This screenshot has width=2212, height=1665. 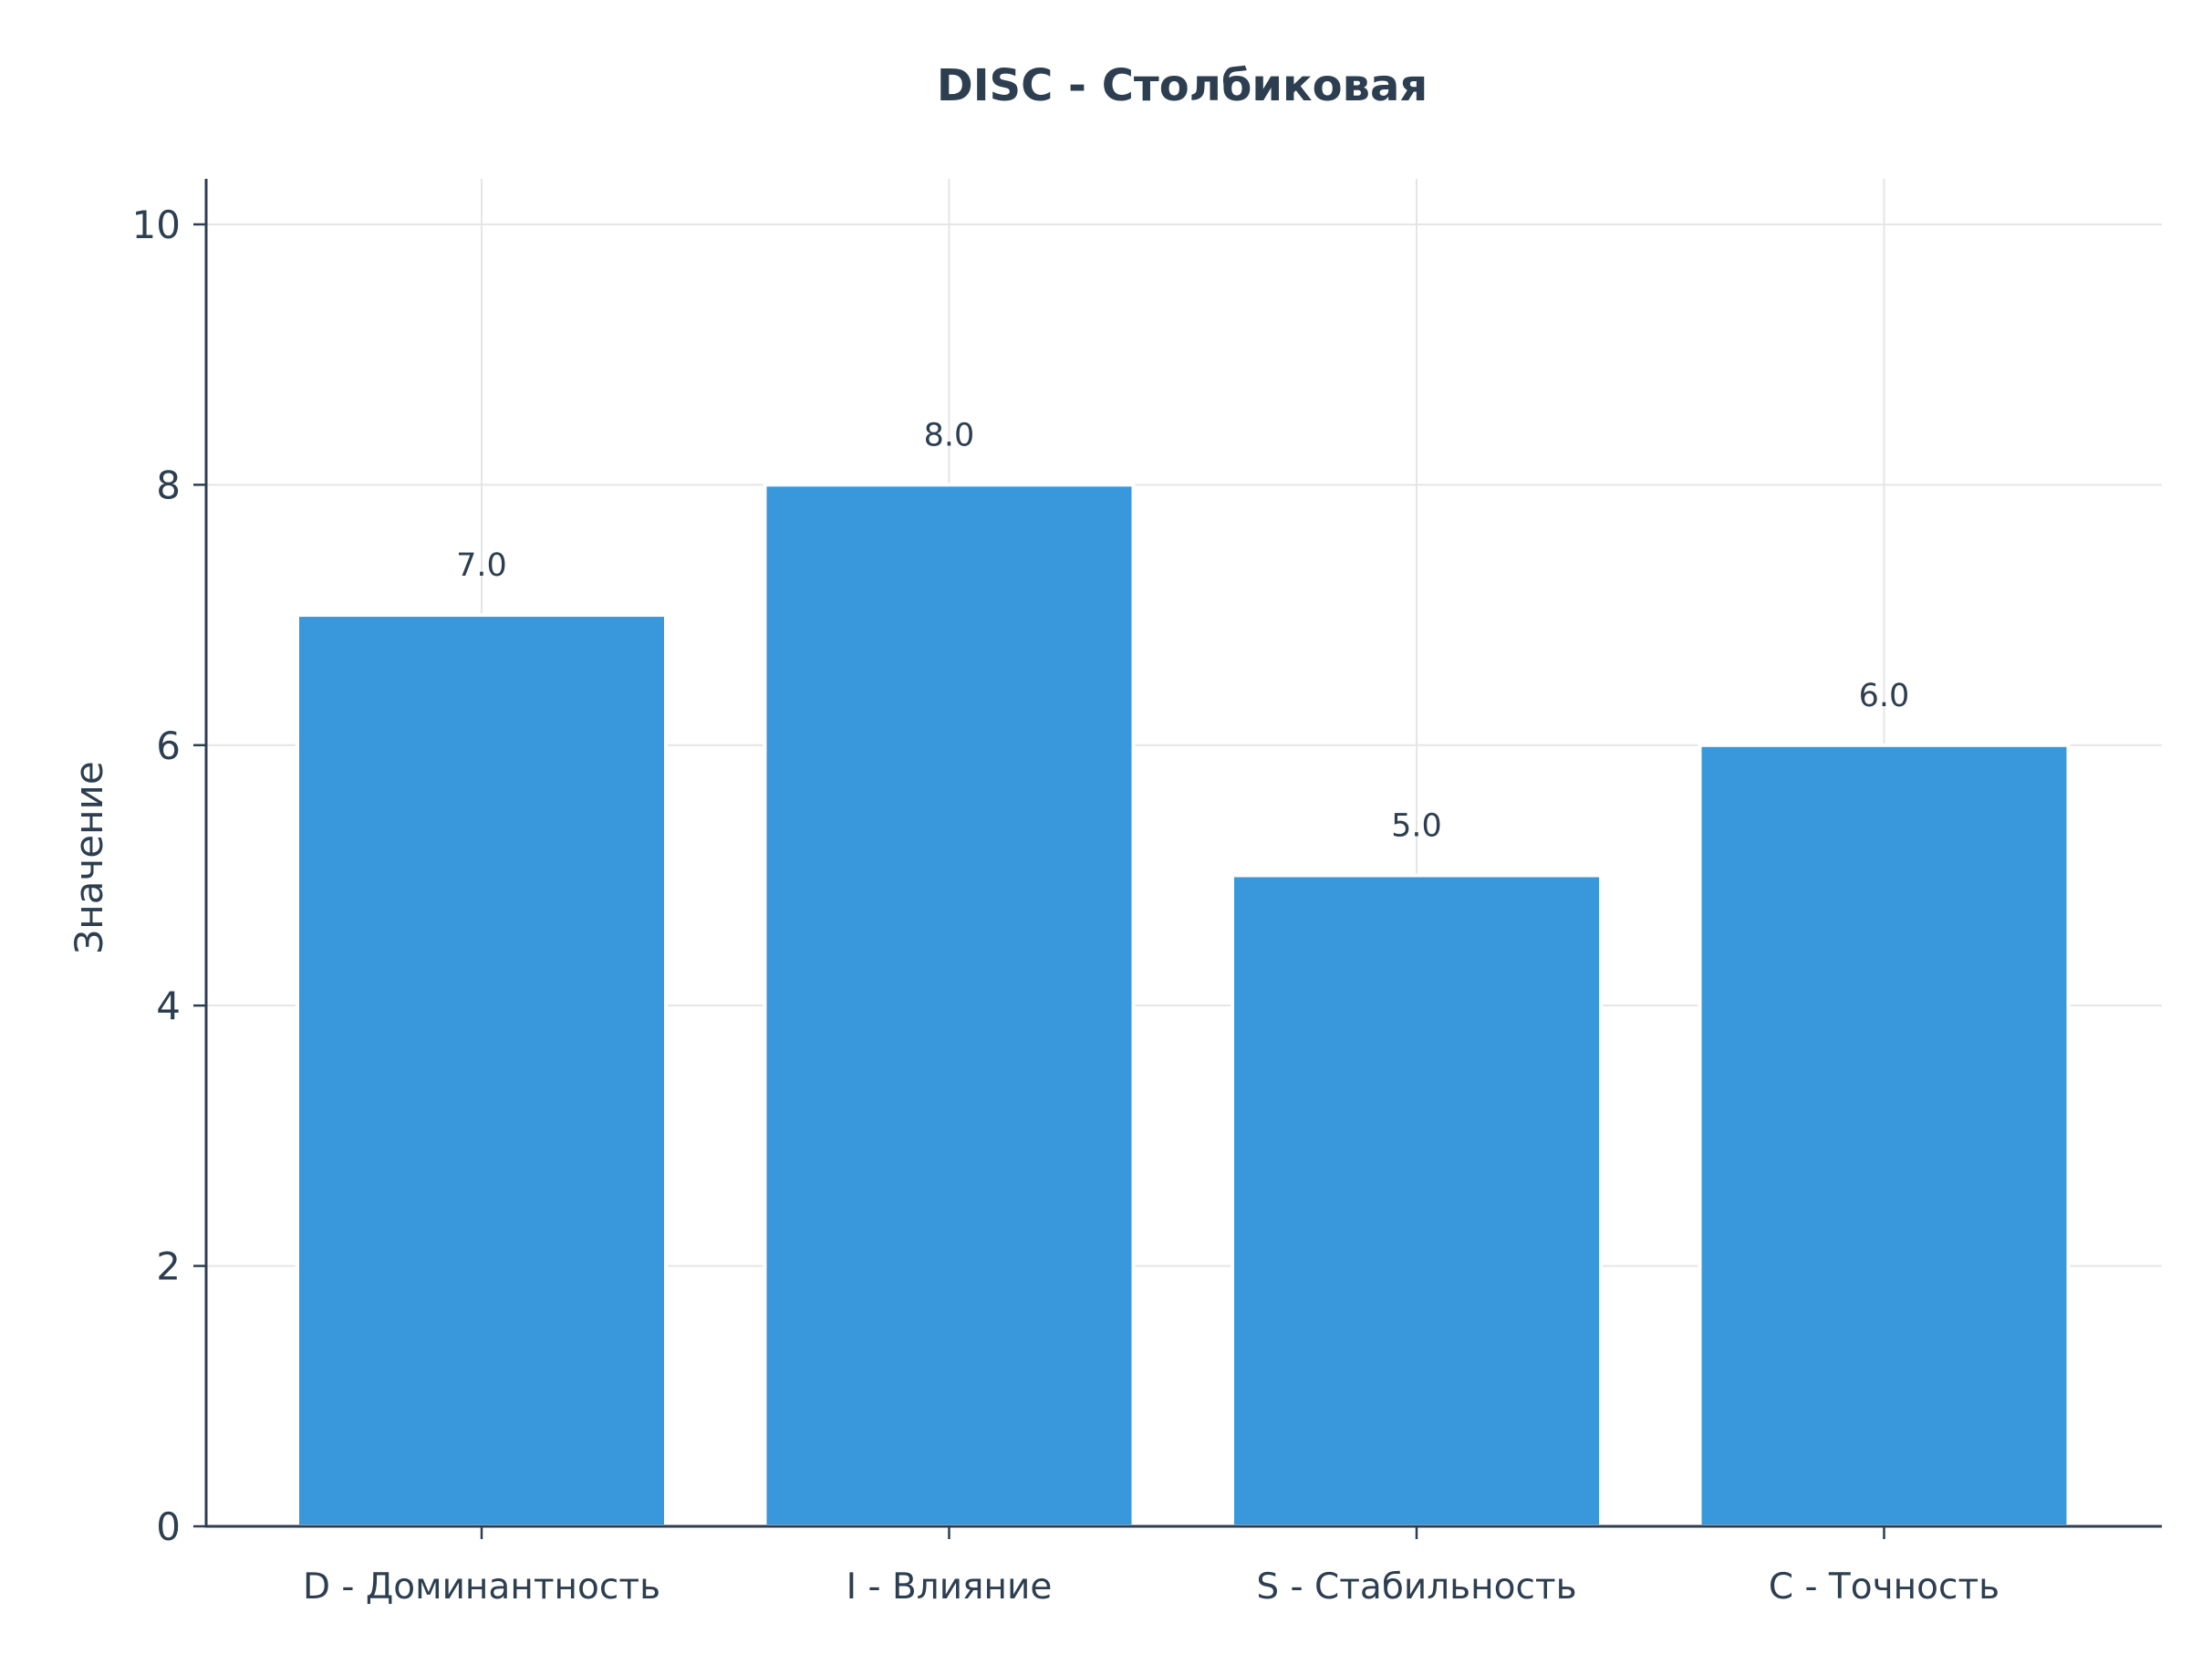 I want to click on x-tick-label: I - Влияние, so click(x=950, y=1587).